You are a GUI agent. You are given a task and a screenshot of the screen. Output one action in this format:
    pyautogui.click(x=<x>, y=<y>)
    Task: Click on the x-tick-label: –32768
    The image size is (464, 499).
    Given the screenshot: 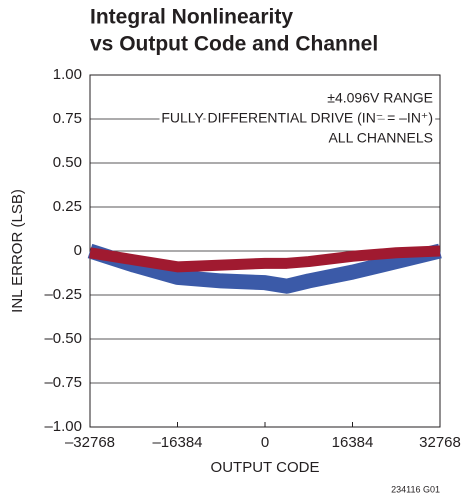 What is the action you would take?
    pyautogui.click(x=90, y=442)
    